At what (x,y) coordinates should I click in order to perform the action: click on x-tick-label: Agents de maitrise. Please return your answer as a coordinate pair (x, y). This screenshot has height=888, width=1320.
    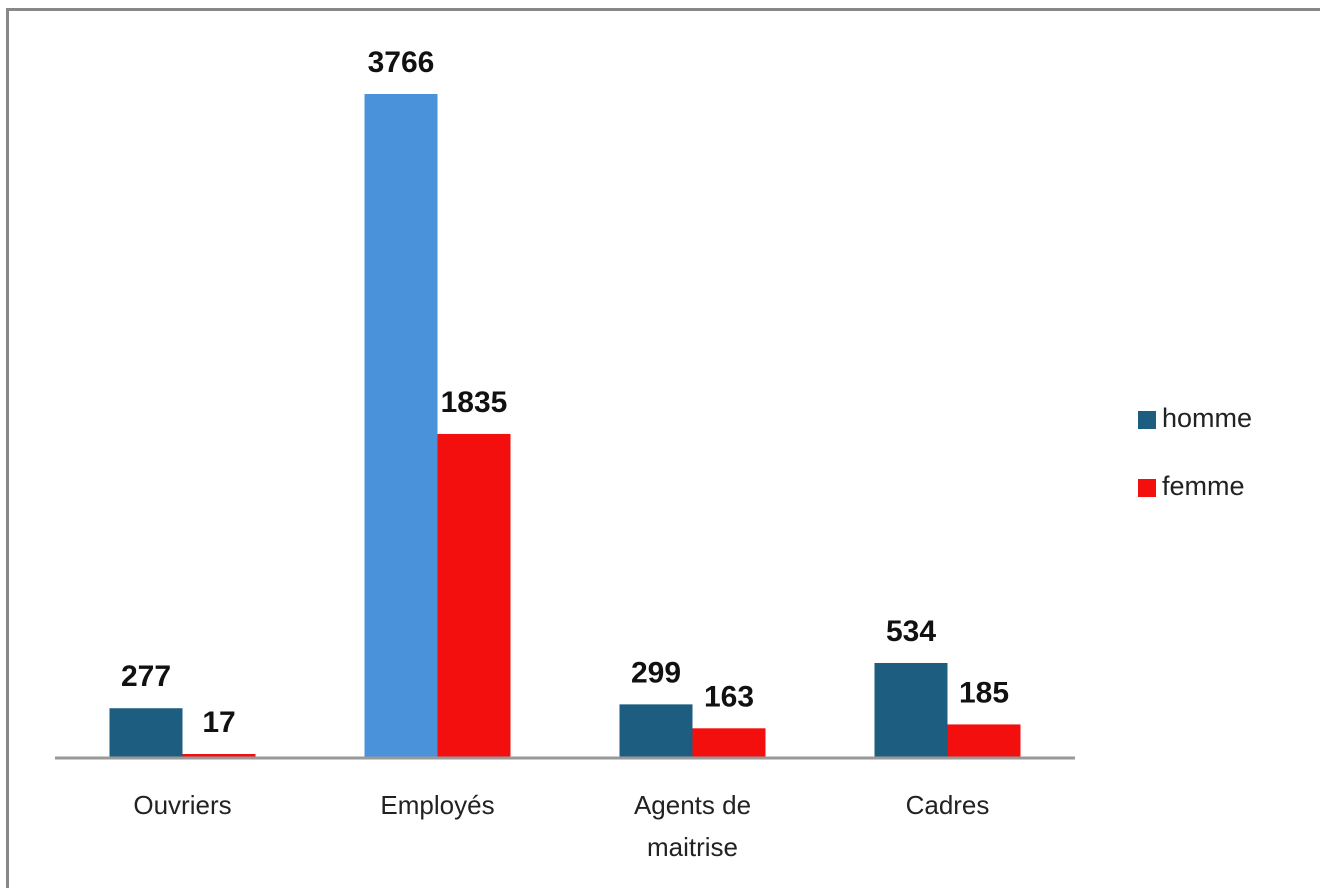
    Looking at the image, I should click on (692, 826).